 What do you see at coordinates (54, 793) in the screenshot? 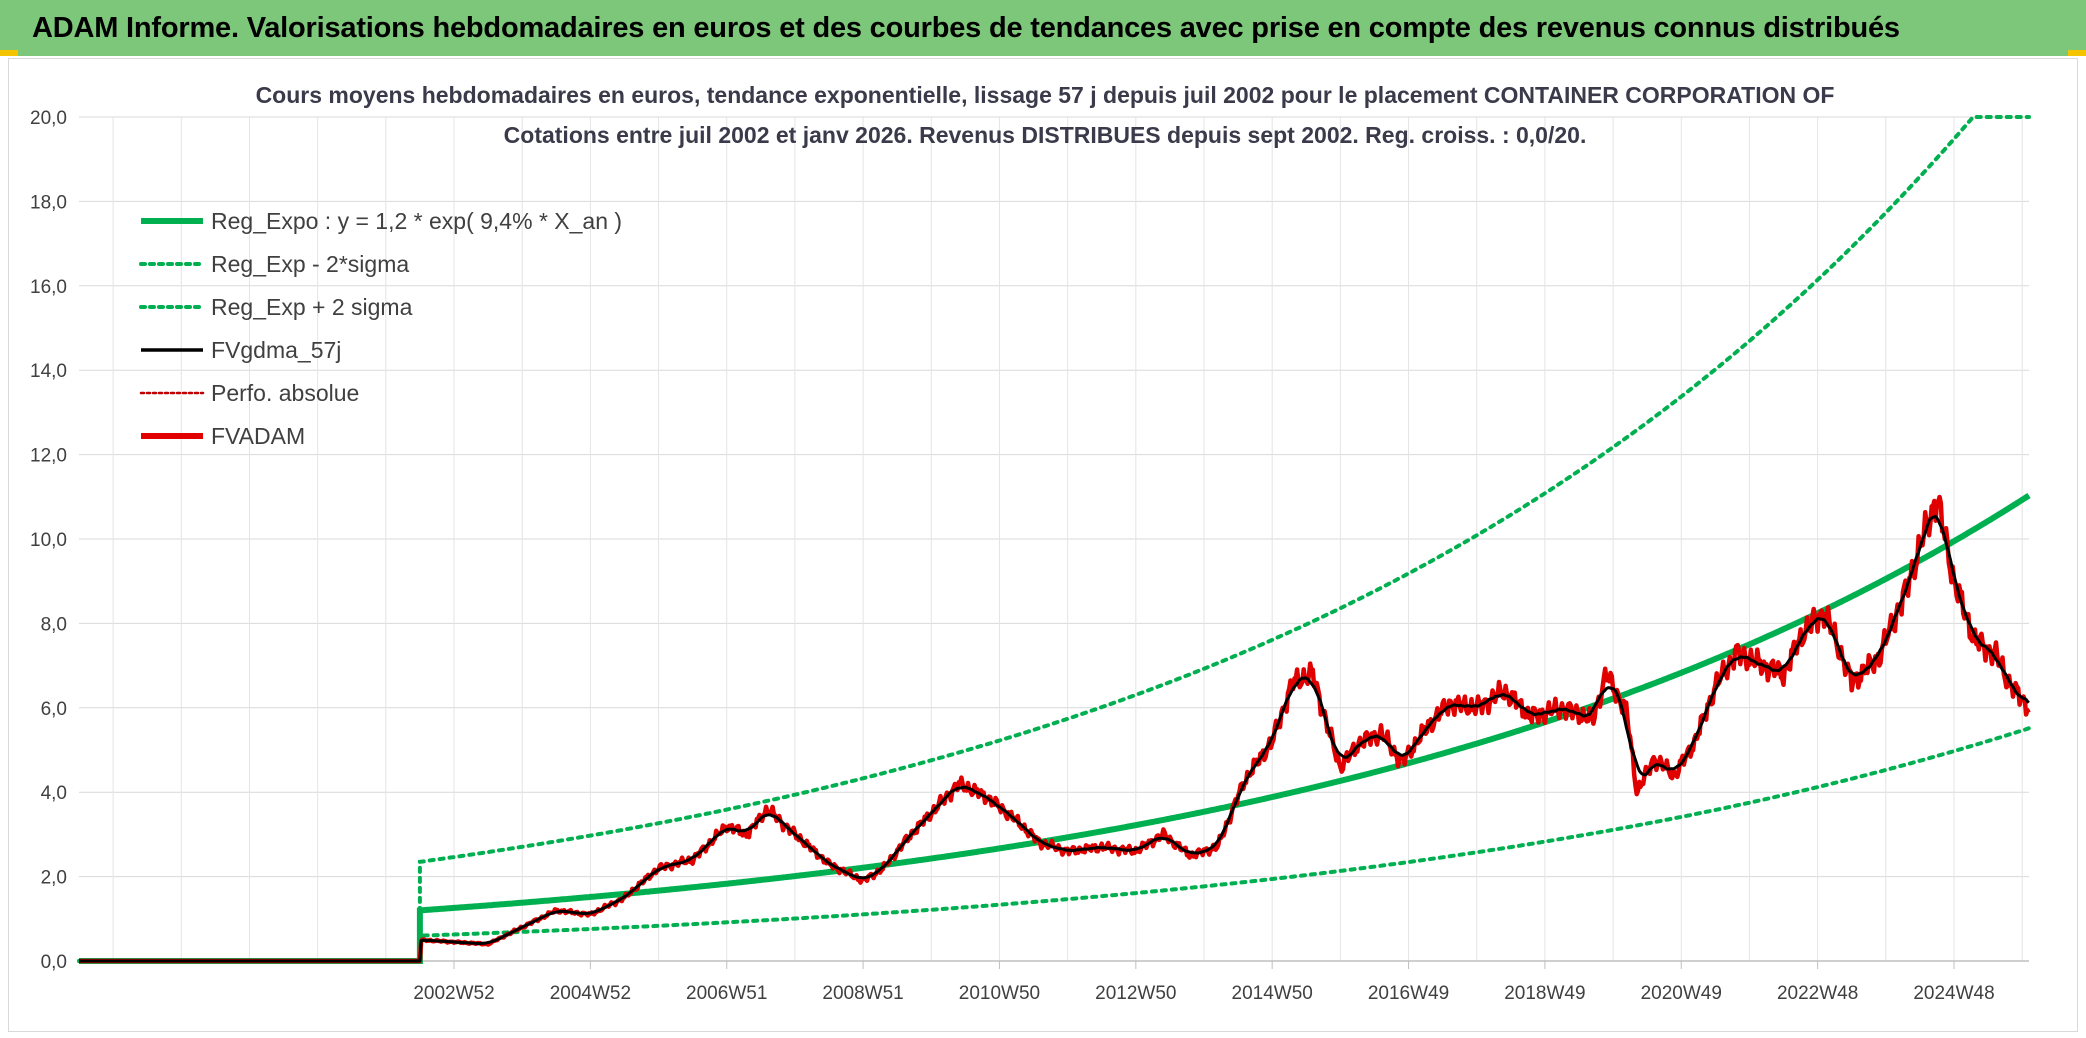
I see `y-tick-label: 4,0` at bounding box center [54, 793].